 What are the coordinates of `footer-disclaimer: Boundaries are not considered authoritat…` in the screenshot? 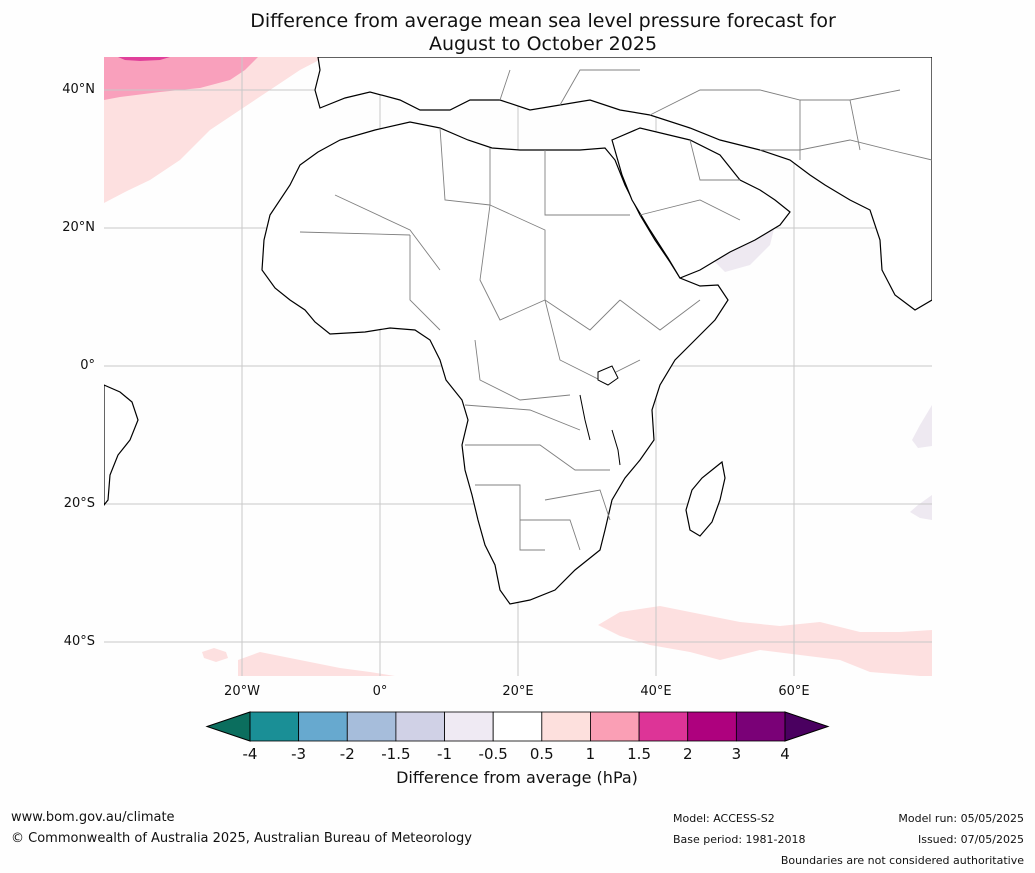 It's located at (902, 860).